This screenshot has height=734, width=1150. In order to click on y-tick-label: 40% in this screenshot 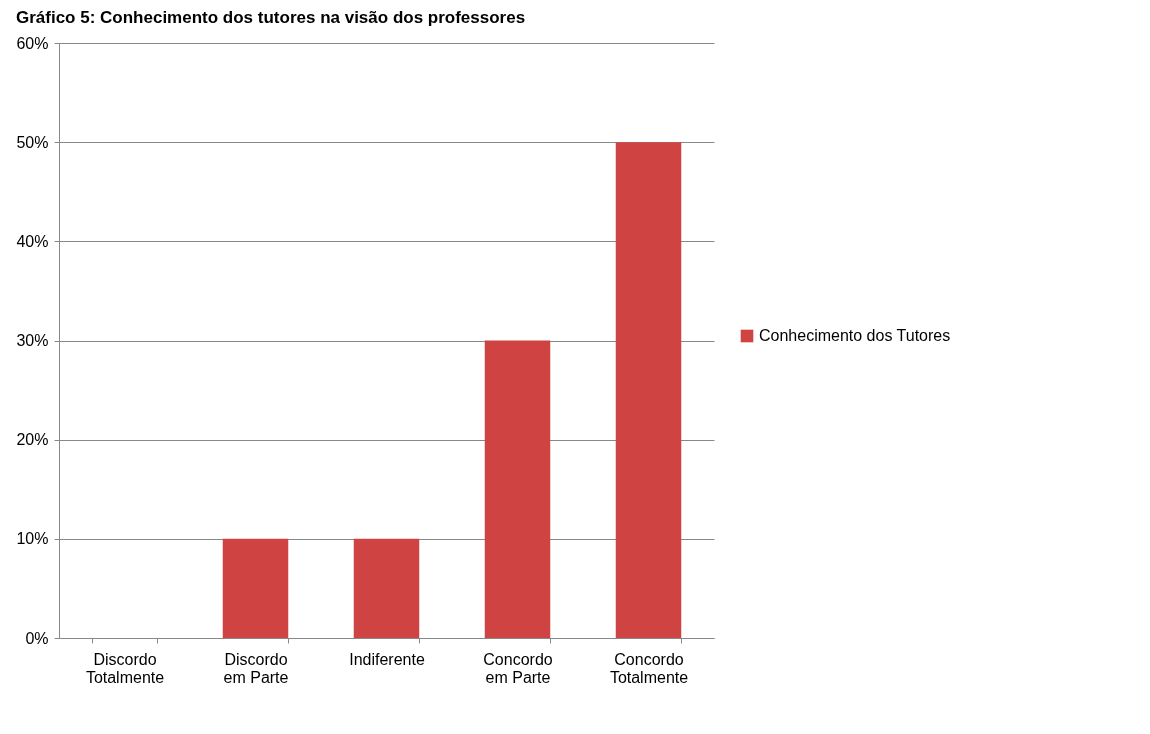, I will do `click(32, 241)`.